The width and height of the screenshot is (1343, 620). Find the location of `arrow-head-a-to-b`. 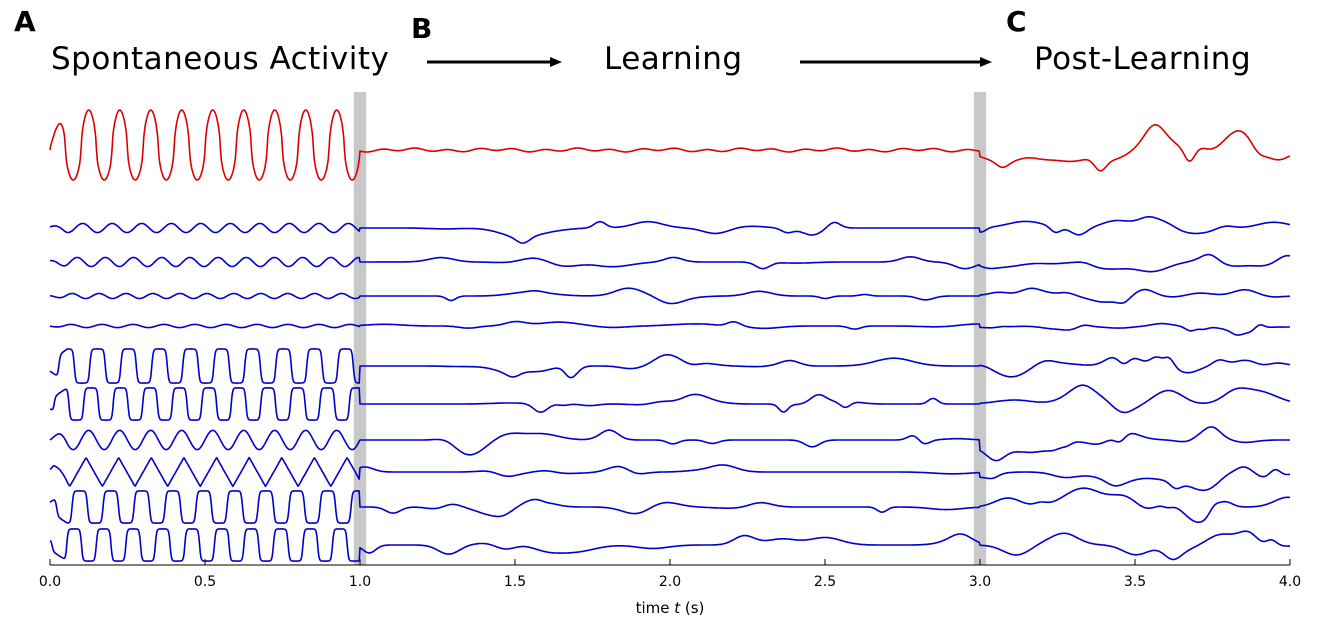

arrow-head-a-to-b is located at coordinates (556, 62).